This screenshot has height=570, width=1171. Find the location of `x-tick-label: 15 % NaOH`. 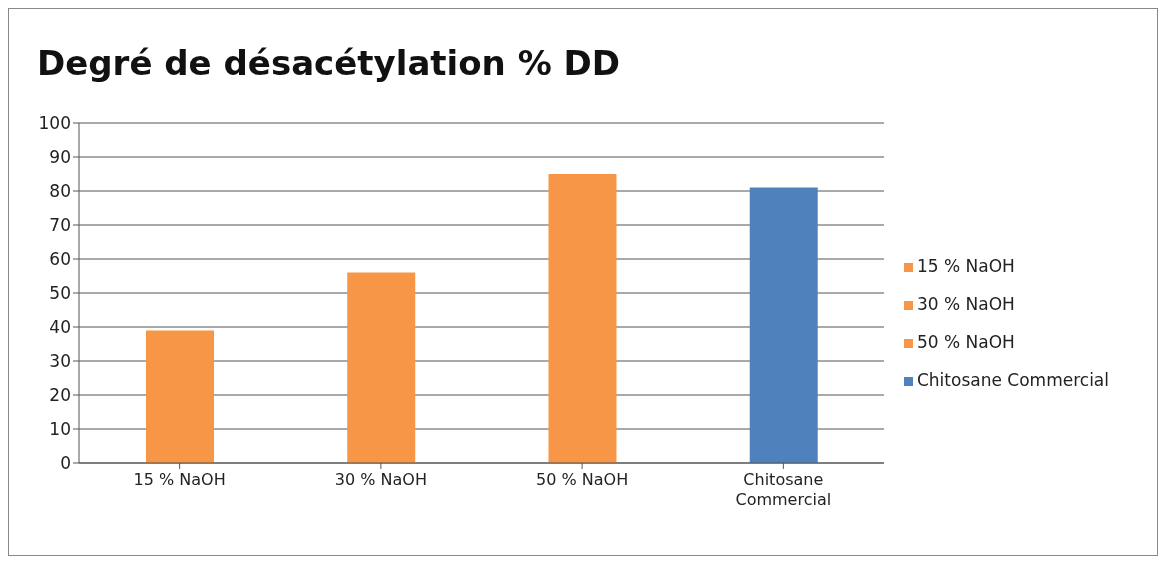

x-tick-label: 15 % NaOH is located at coordinates (179, 479).